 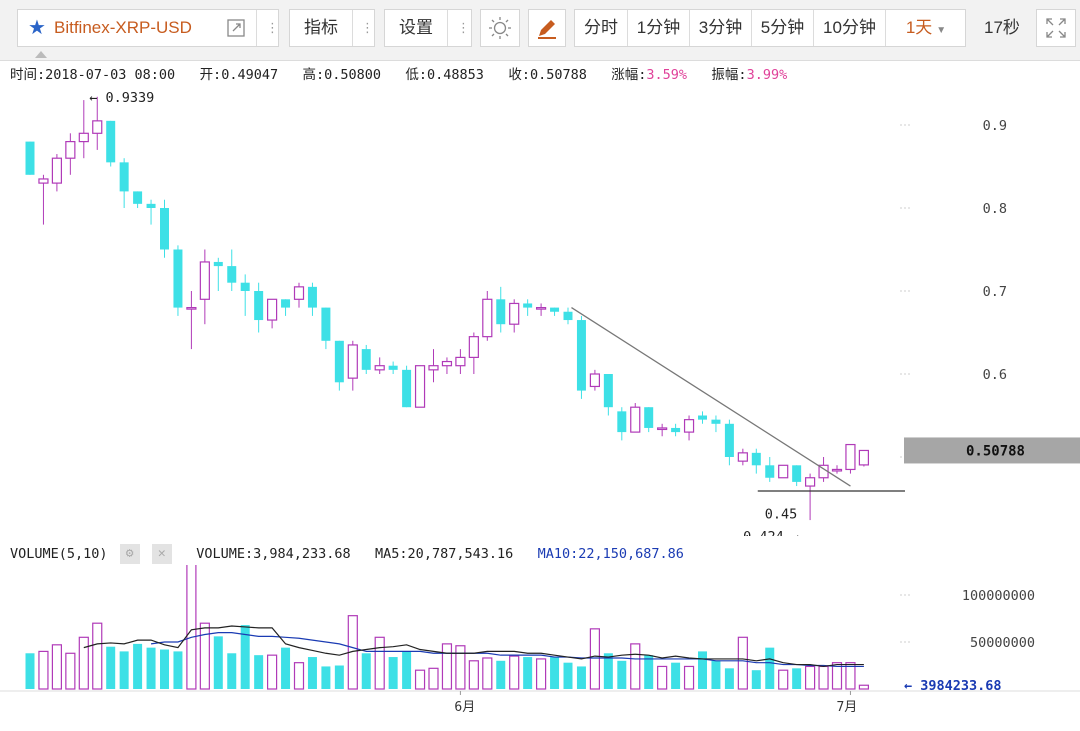 I want to click on gear-icon: ⚙, so click(x=129, y=554).